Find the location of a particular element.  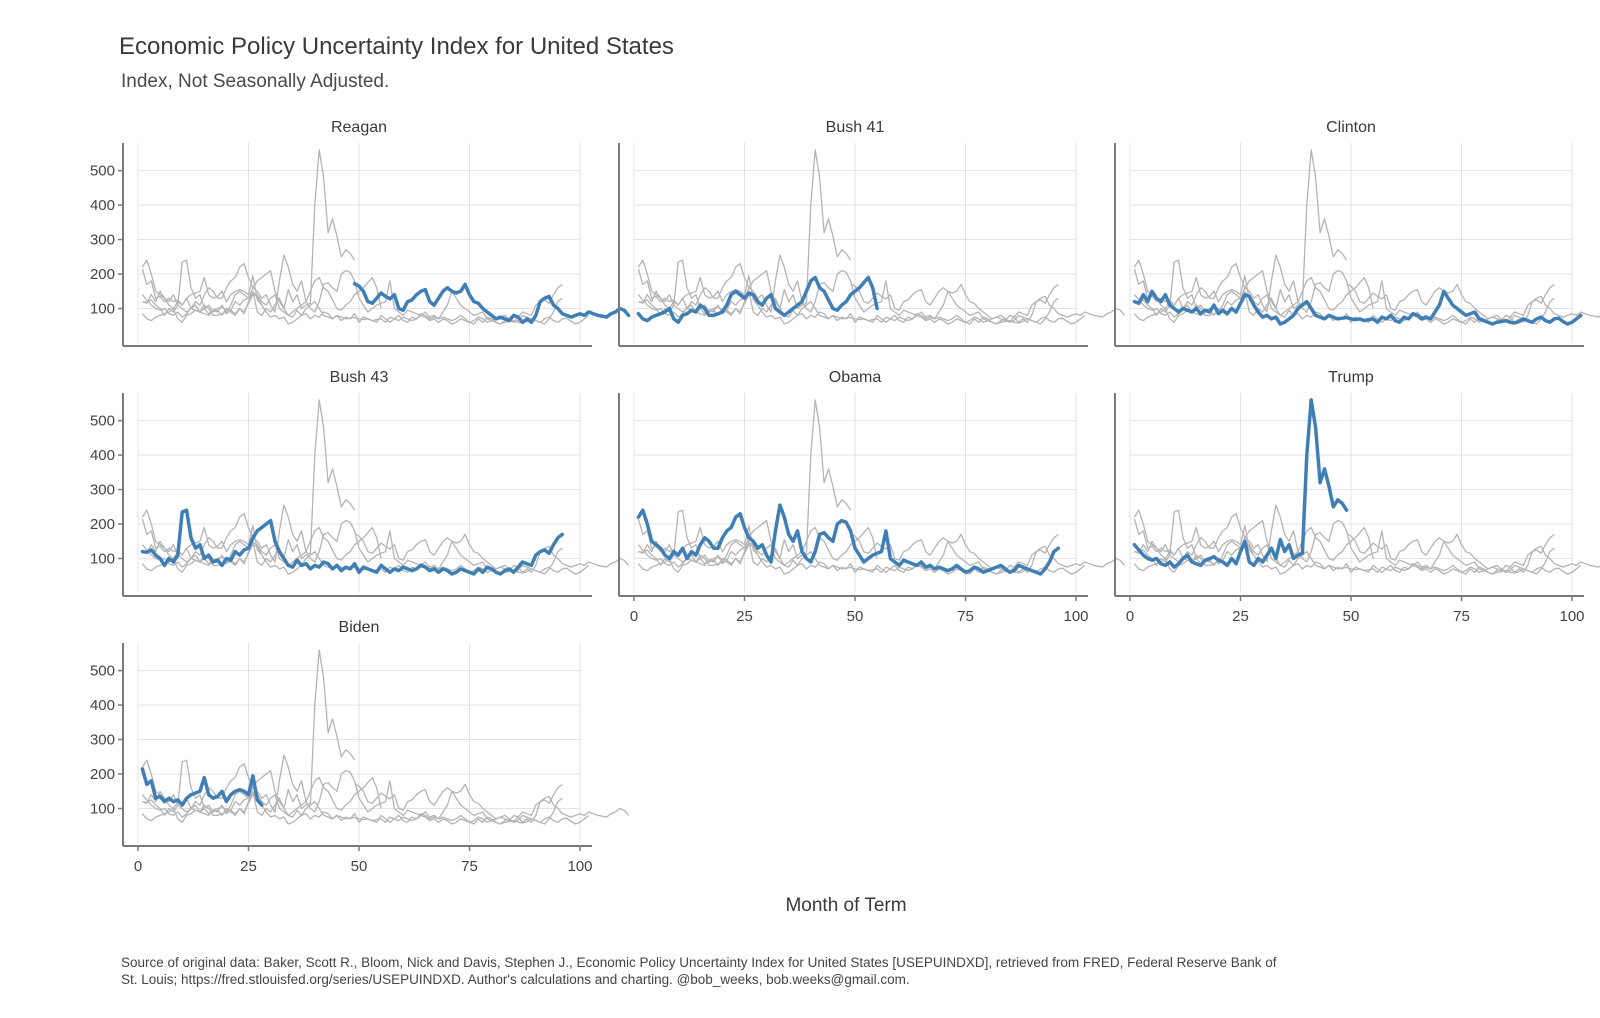

panel-title: Obama is located at coordinates (855, 377).